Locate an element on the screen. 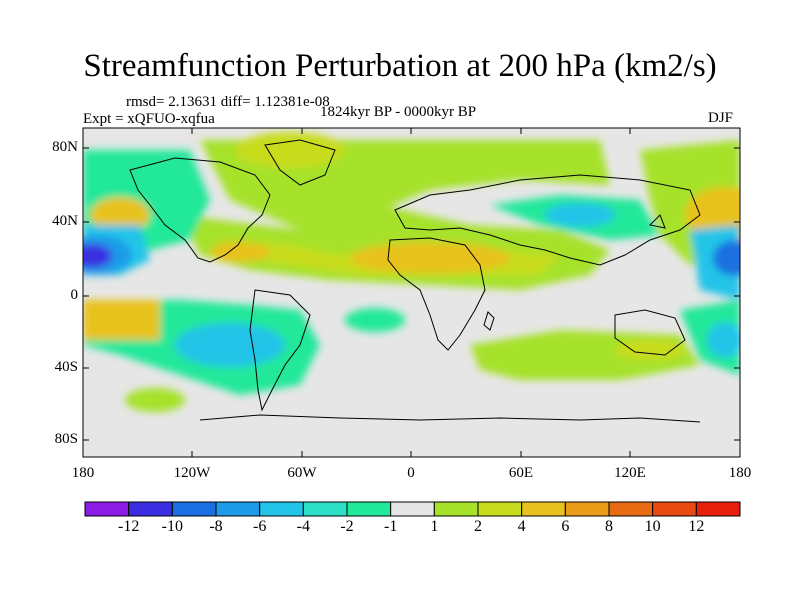  greenland-outline is located at coordinates (300, 162).